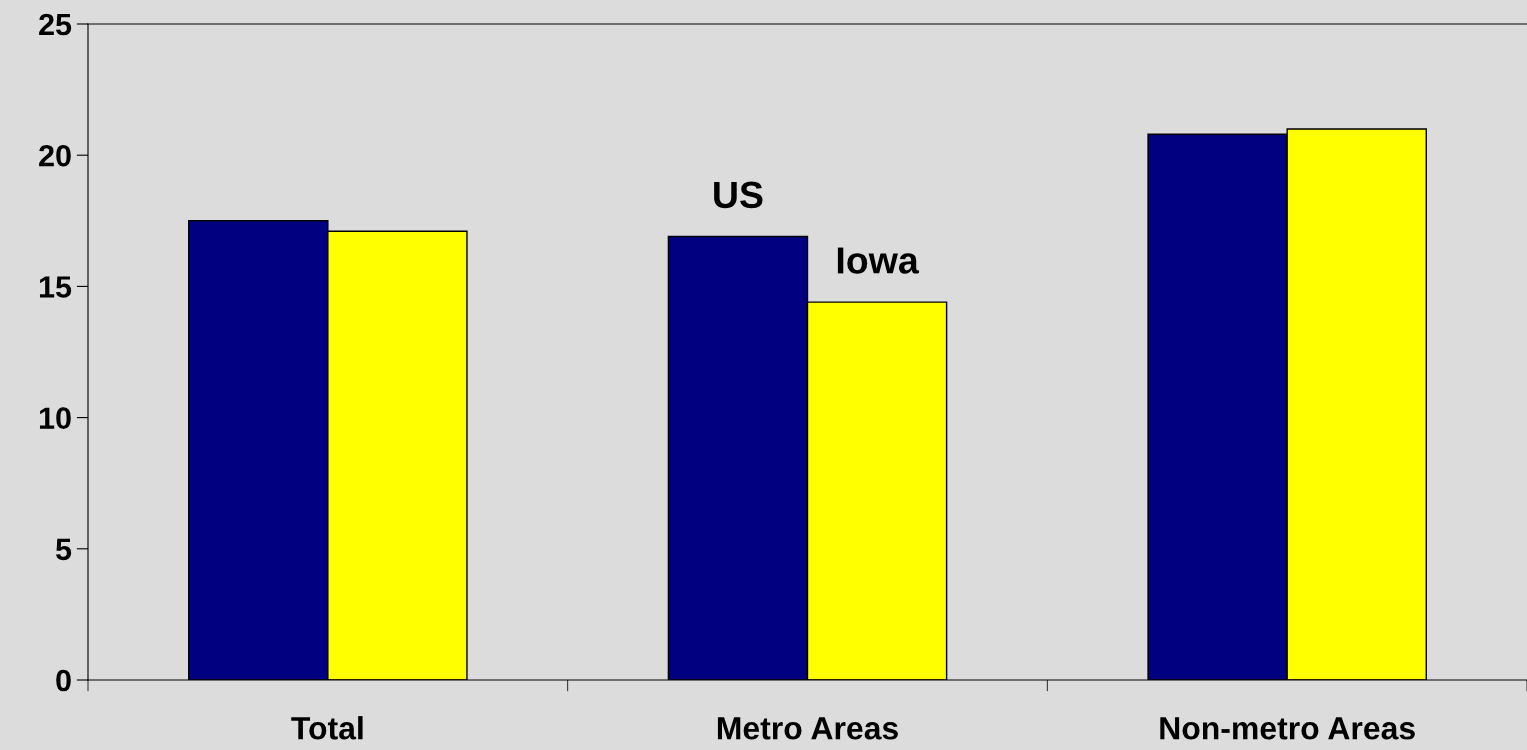  What do you see at coordinates (807, 728) in the screenshot?
I see `x-tick-label: Metro Areas` at bounding box center [807, 728].